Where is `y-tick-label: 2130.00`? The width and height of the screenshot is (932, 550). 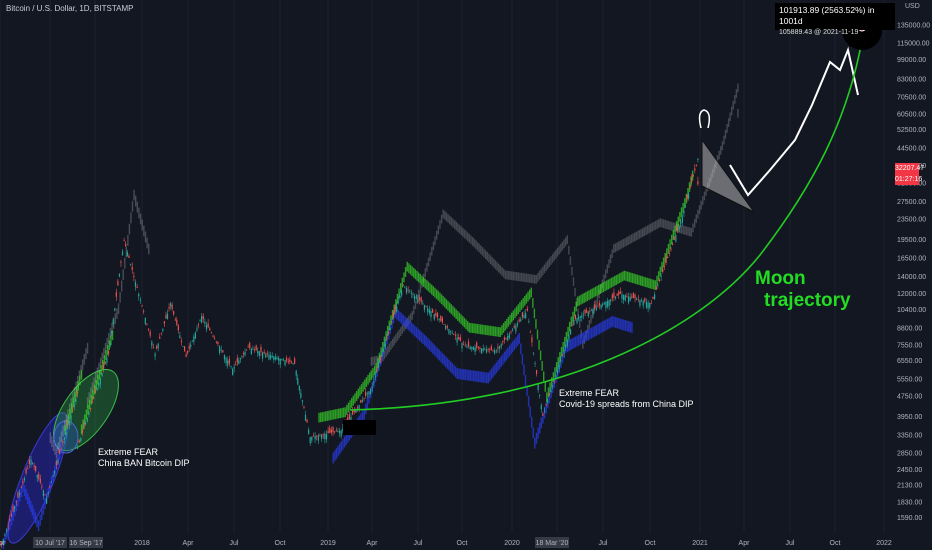 y-tick-label: 2130.00 is located at coordinates (909, 486).